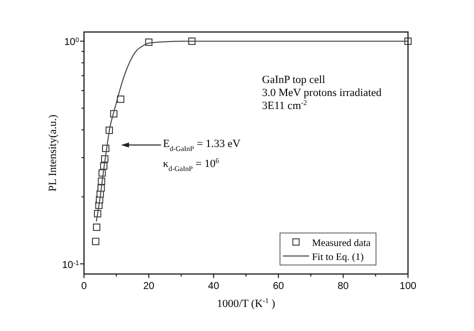 This screenshot has width=474, height=331. What do you see at coordinates (71, 265) in the screenshot?
I see `y-tick-label: 10$^{-1}$` at bounding box center [71, 265].